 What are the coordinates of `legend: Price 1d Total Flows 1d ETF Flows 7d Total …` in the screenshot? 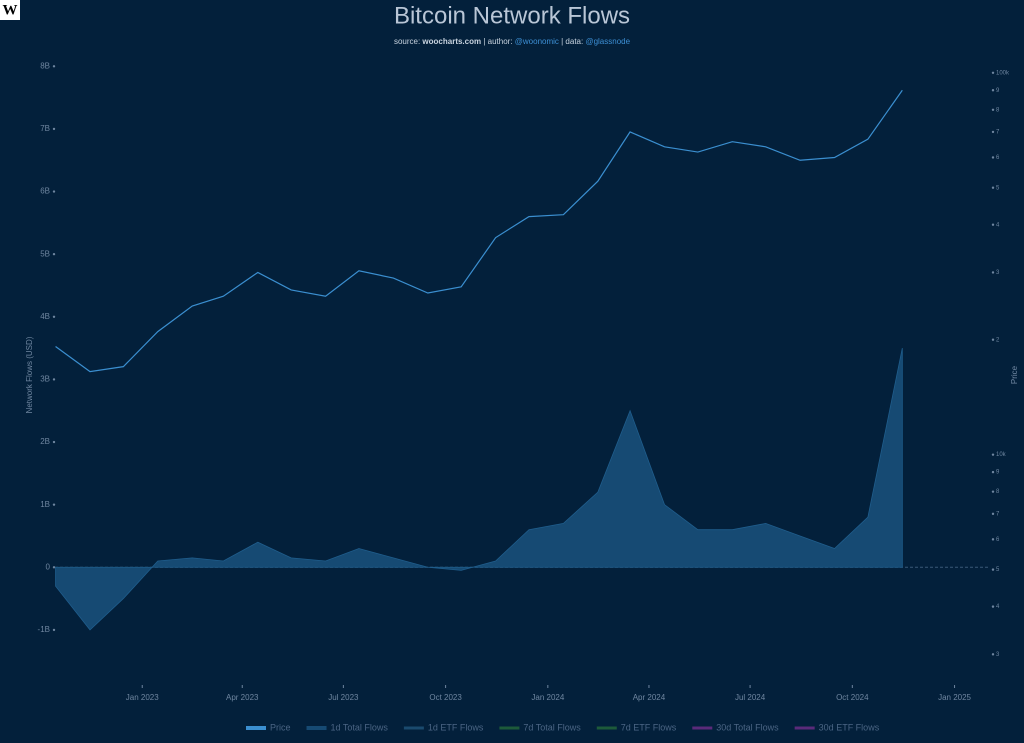 It's located at (563, 727).